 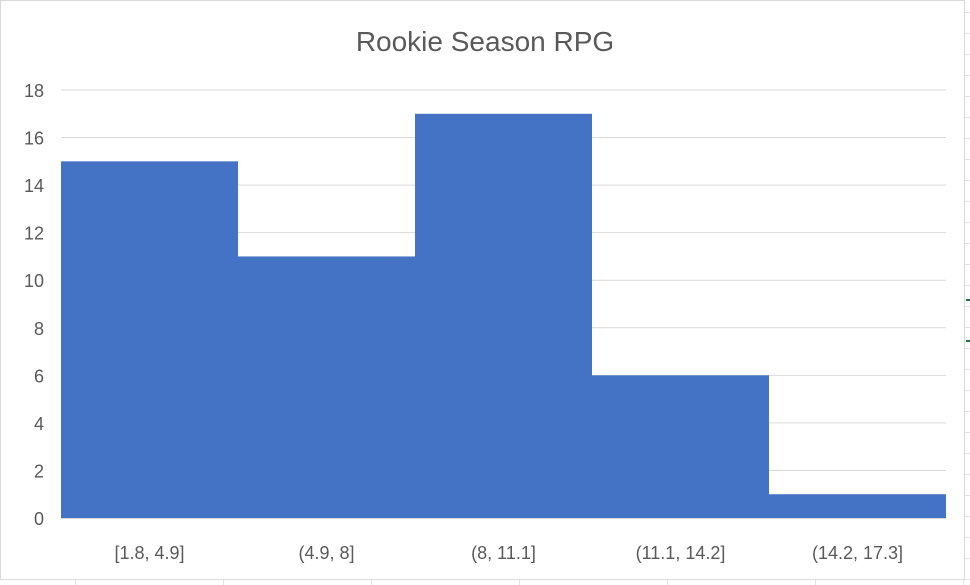 I want to click on y-tick-label: 10, so click(x=34, y=281).